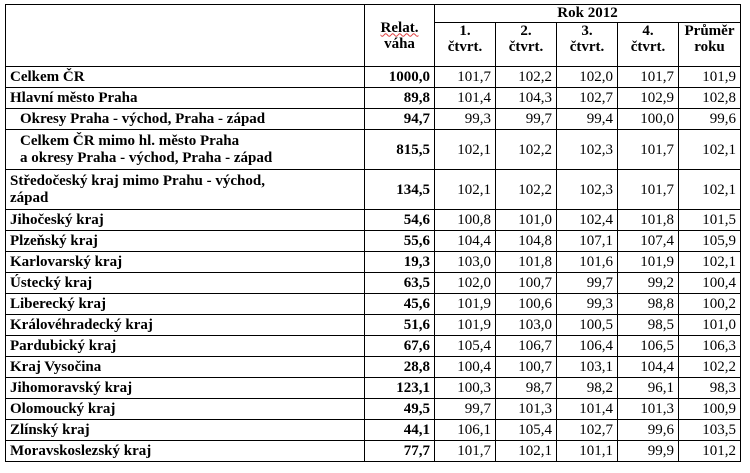 The height and width of the screenshot is (473, 750). What do you see at coordinates (185, 325) in the screenshot?
I see `row-name: Královéhradecký kraj` at bounding box center [185, 325].